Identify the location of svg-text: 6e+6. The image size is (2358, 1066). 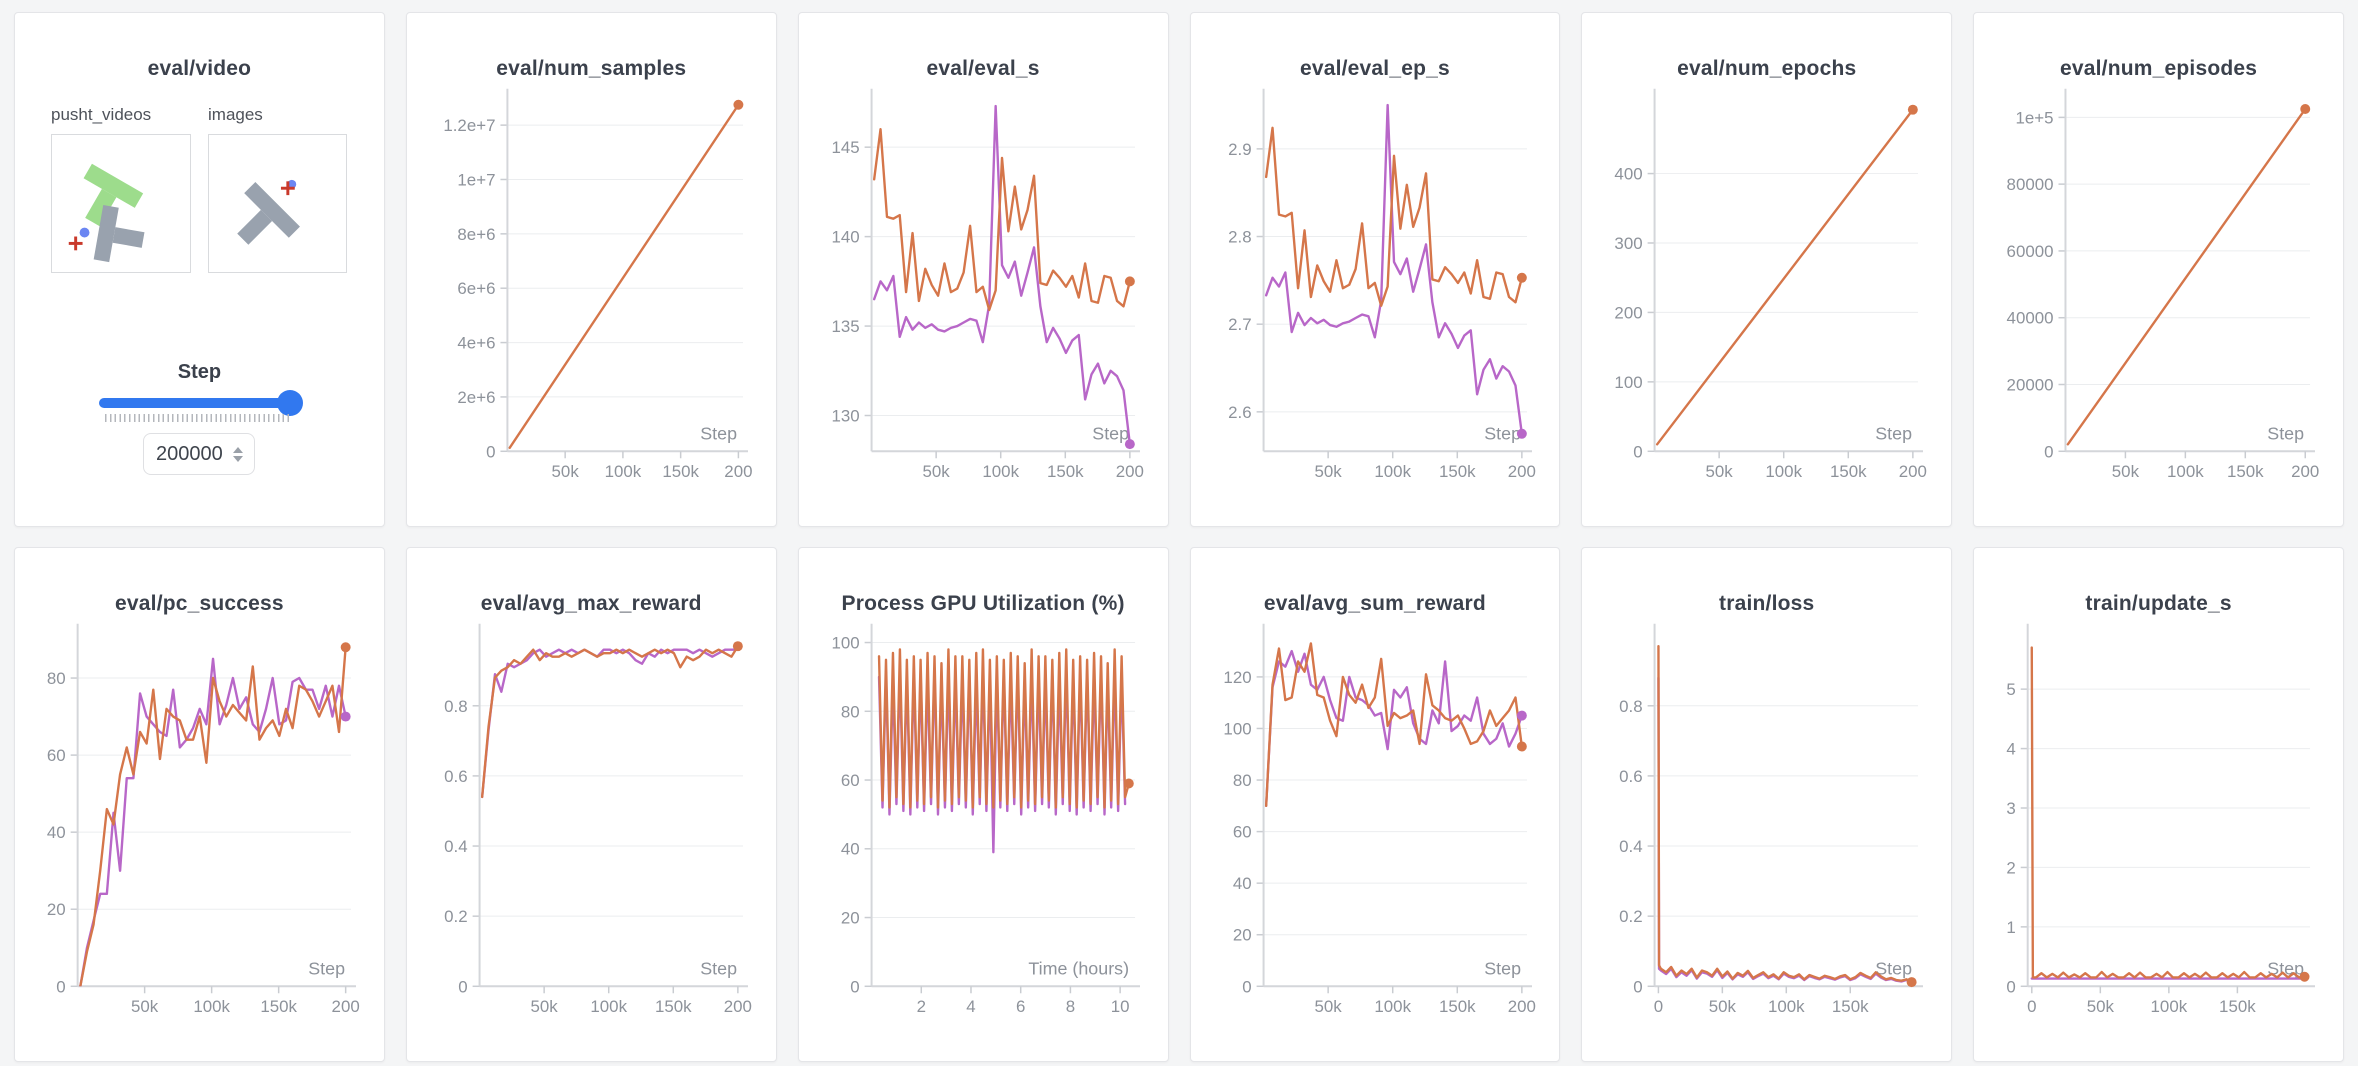
(476, 288).